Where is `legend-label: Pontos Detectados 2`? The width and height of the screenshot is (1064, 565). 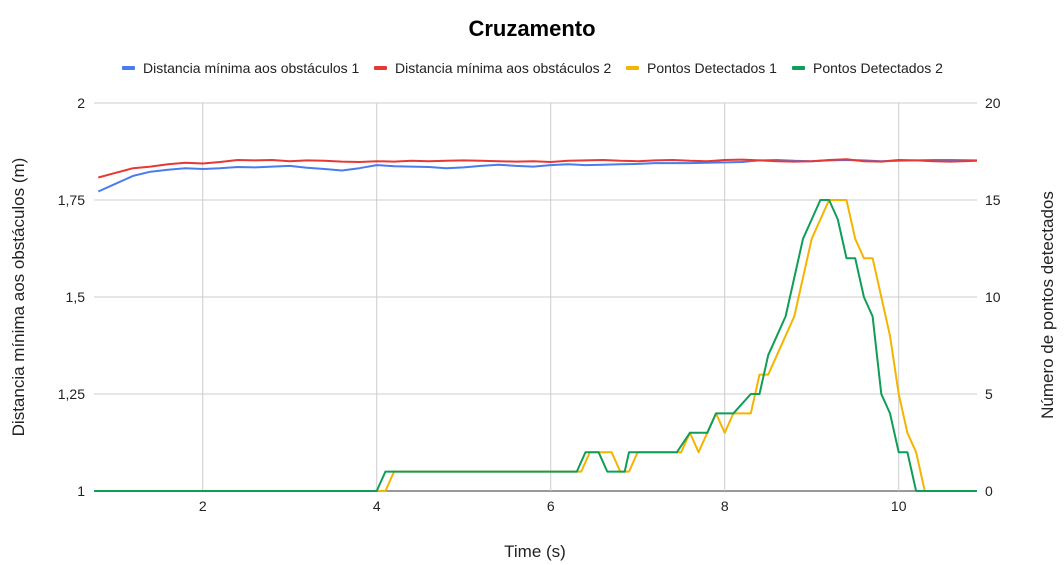
legend-label: Pontos Detectados 2 is located at coordinates (878, 68).